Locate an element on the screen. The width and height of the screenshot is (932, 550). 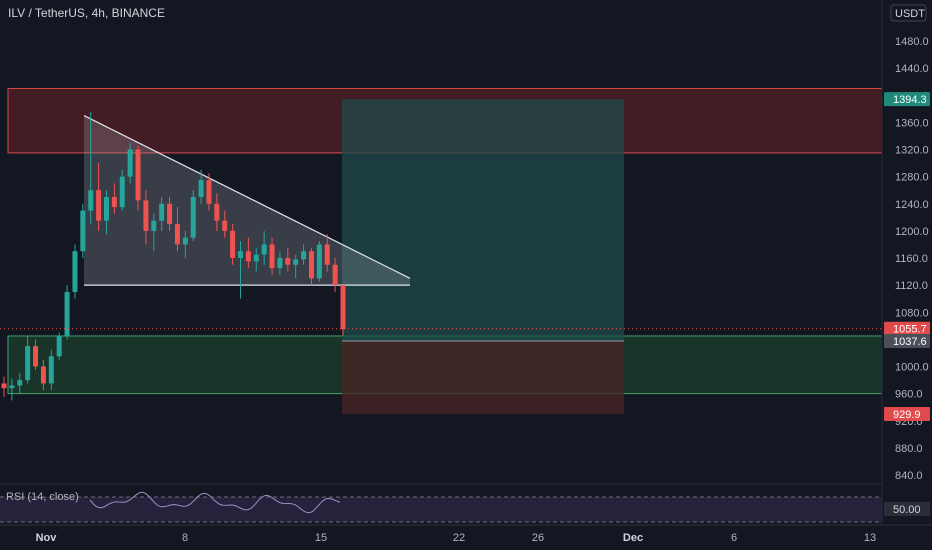
price-axis-tick: 1480.0 is located at coordinates (912, 42).